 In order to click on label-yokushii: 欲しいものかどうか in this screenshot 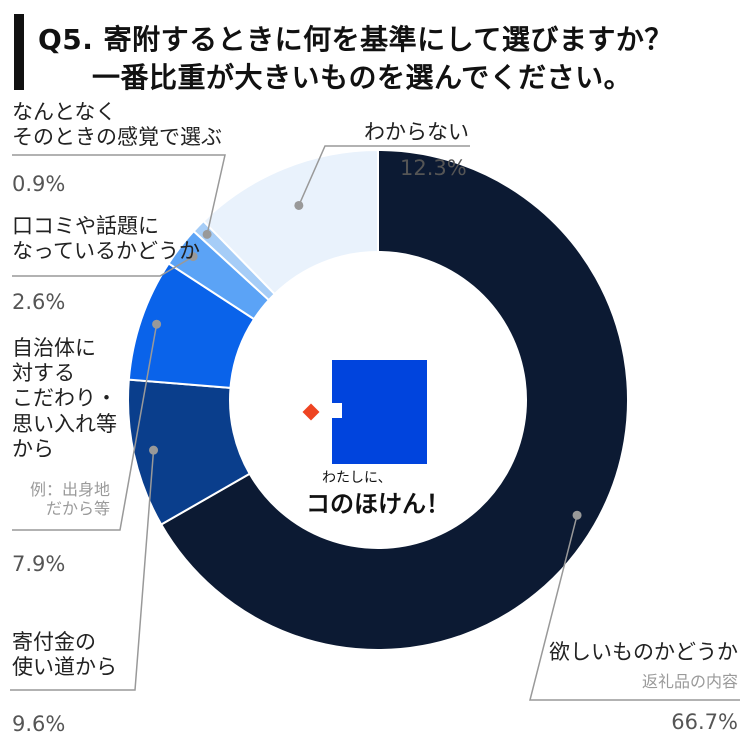, I will do `click(643, 652)`.